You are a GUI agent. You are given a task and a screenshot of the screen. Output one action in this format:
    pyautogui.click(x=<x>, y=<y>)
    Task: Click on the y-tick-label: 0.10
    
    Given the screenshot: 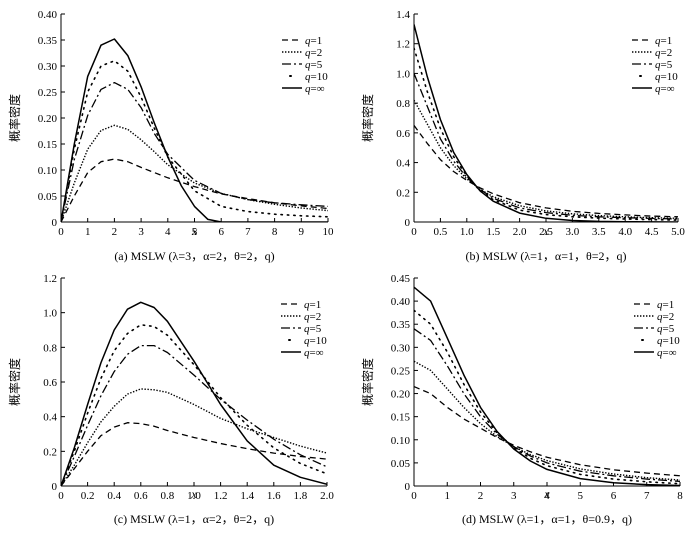 What is the action you would take?
    pyautogui.click(x=48, y=171)
    